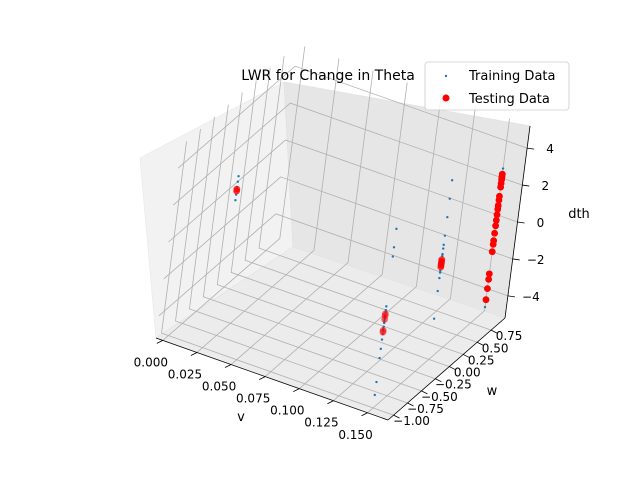  I want to click on x-tick-label: 0.050, so click(219, 387).